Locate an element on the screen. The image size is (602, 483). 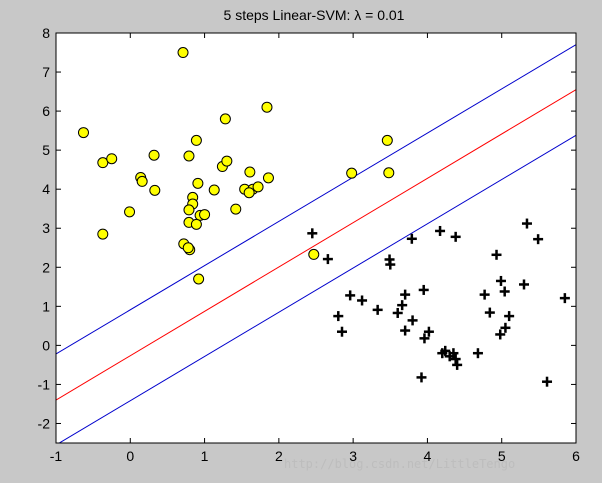
x-tick-label-3: 2 is located at coordinates (279, 456).